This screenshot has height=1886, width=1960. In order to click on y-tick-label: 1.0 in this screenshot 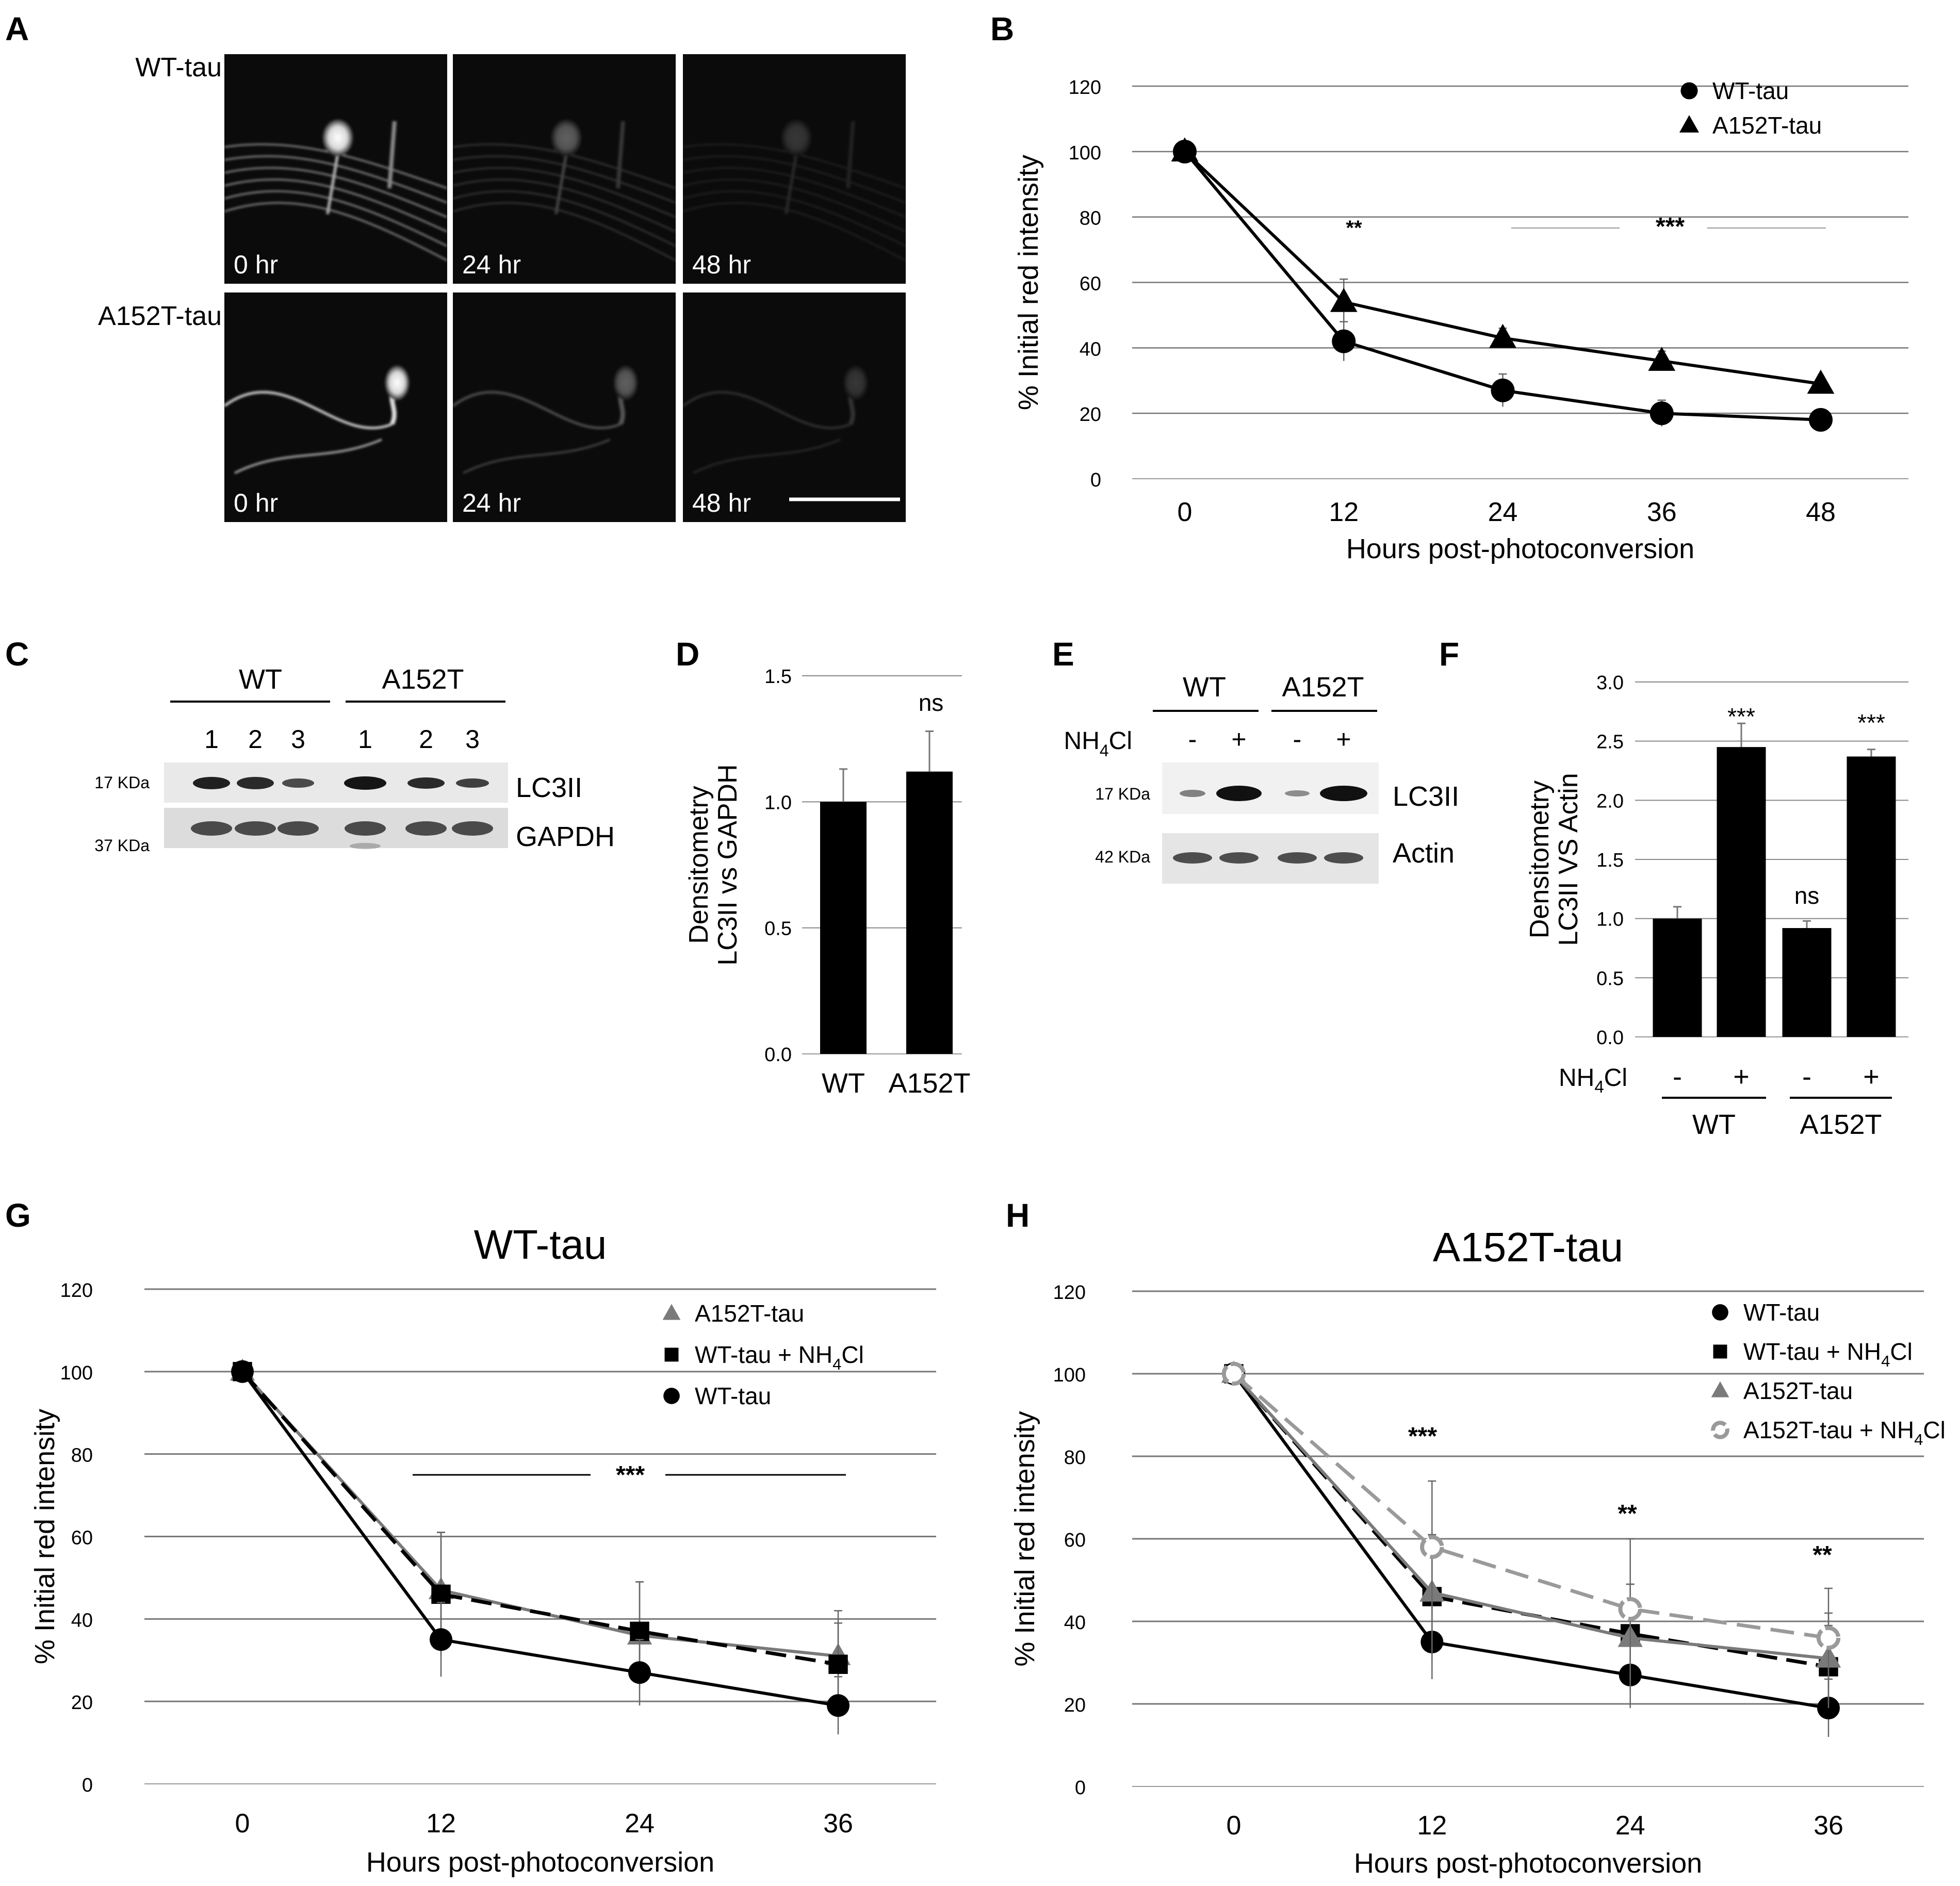, I will do `click(778, 803)`.